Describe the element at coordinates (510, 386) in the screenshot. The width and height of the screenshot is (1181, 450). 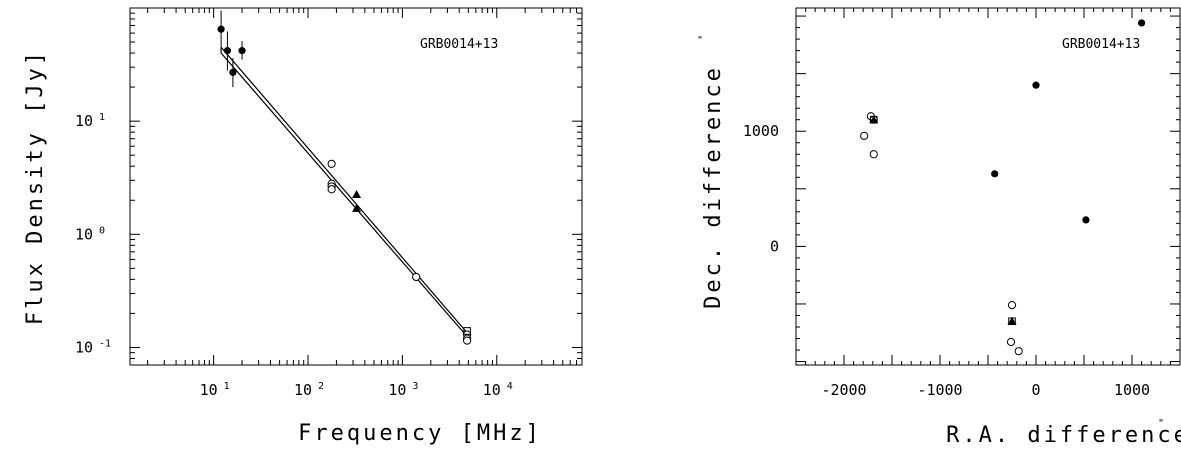
I see `spectrum-x-tick-exponent: 4` at that location.